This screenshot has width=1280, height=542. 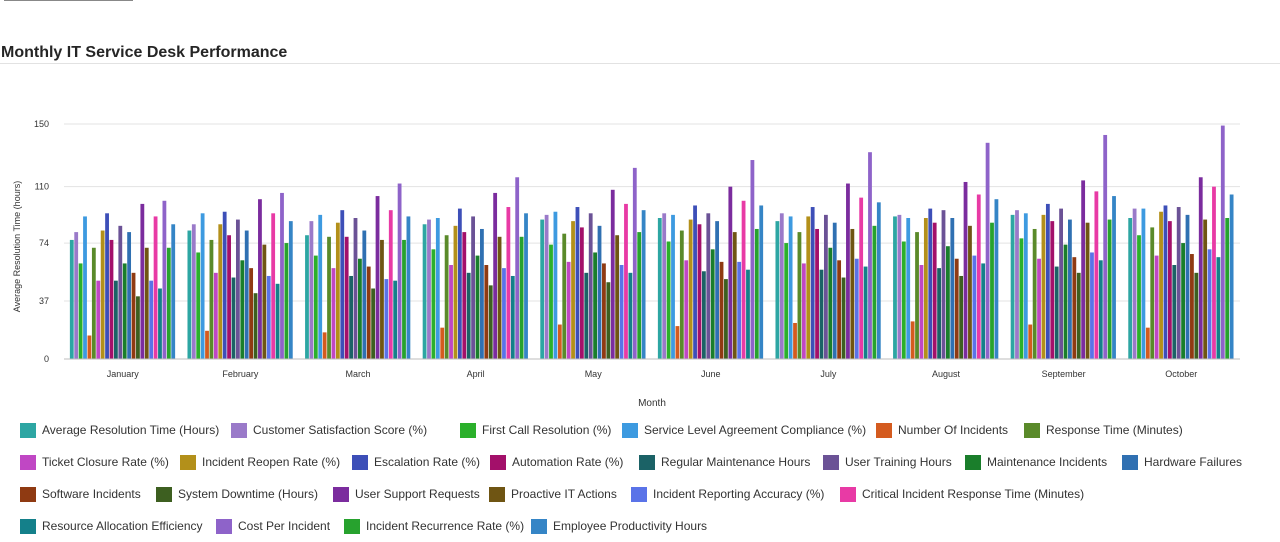 I want to click on legend-item: Ticket Closure Rate (%), so click(x=94, y=462).